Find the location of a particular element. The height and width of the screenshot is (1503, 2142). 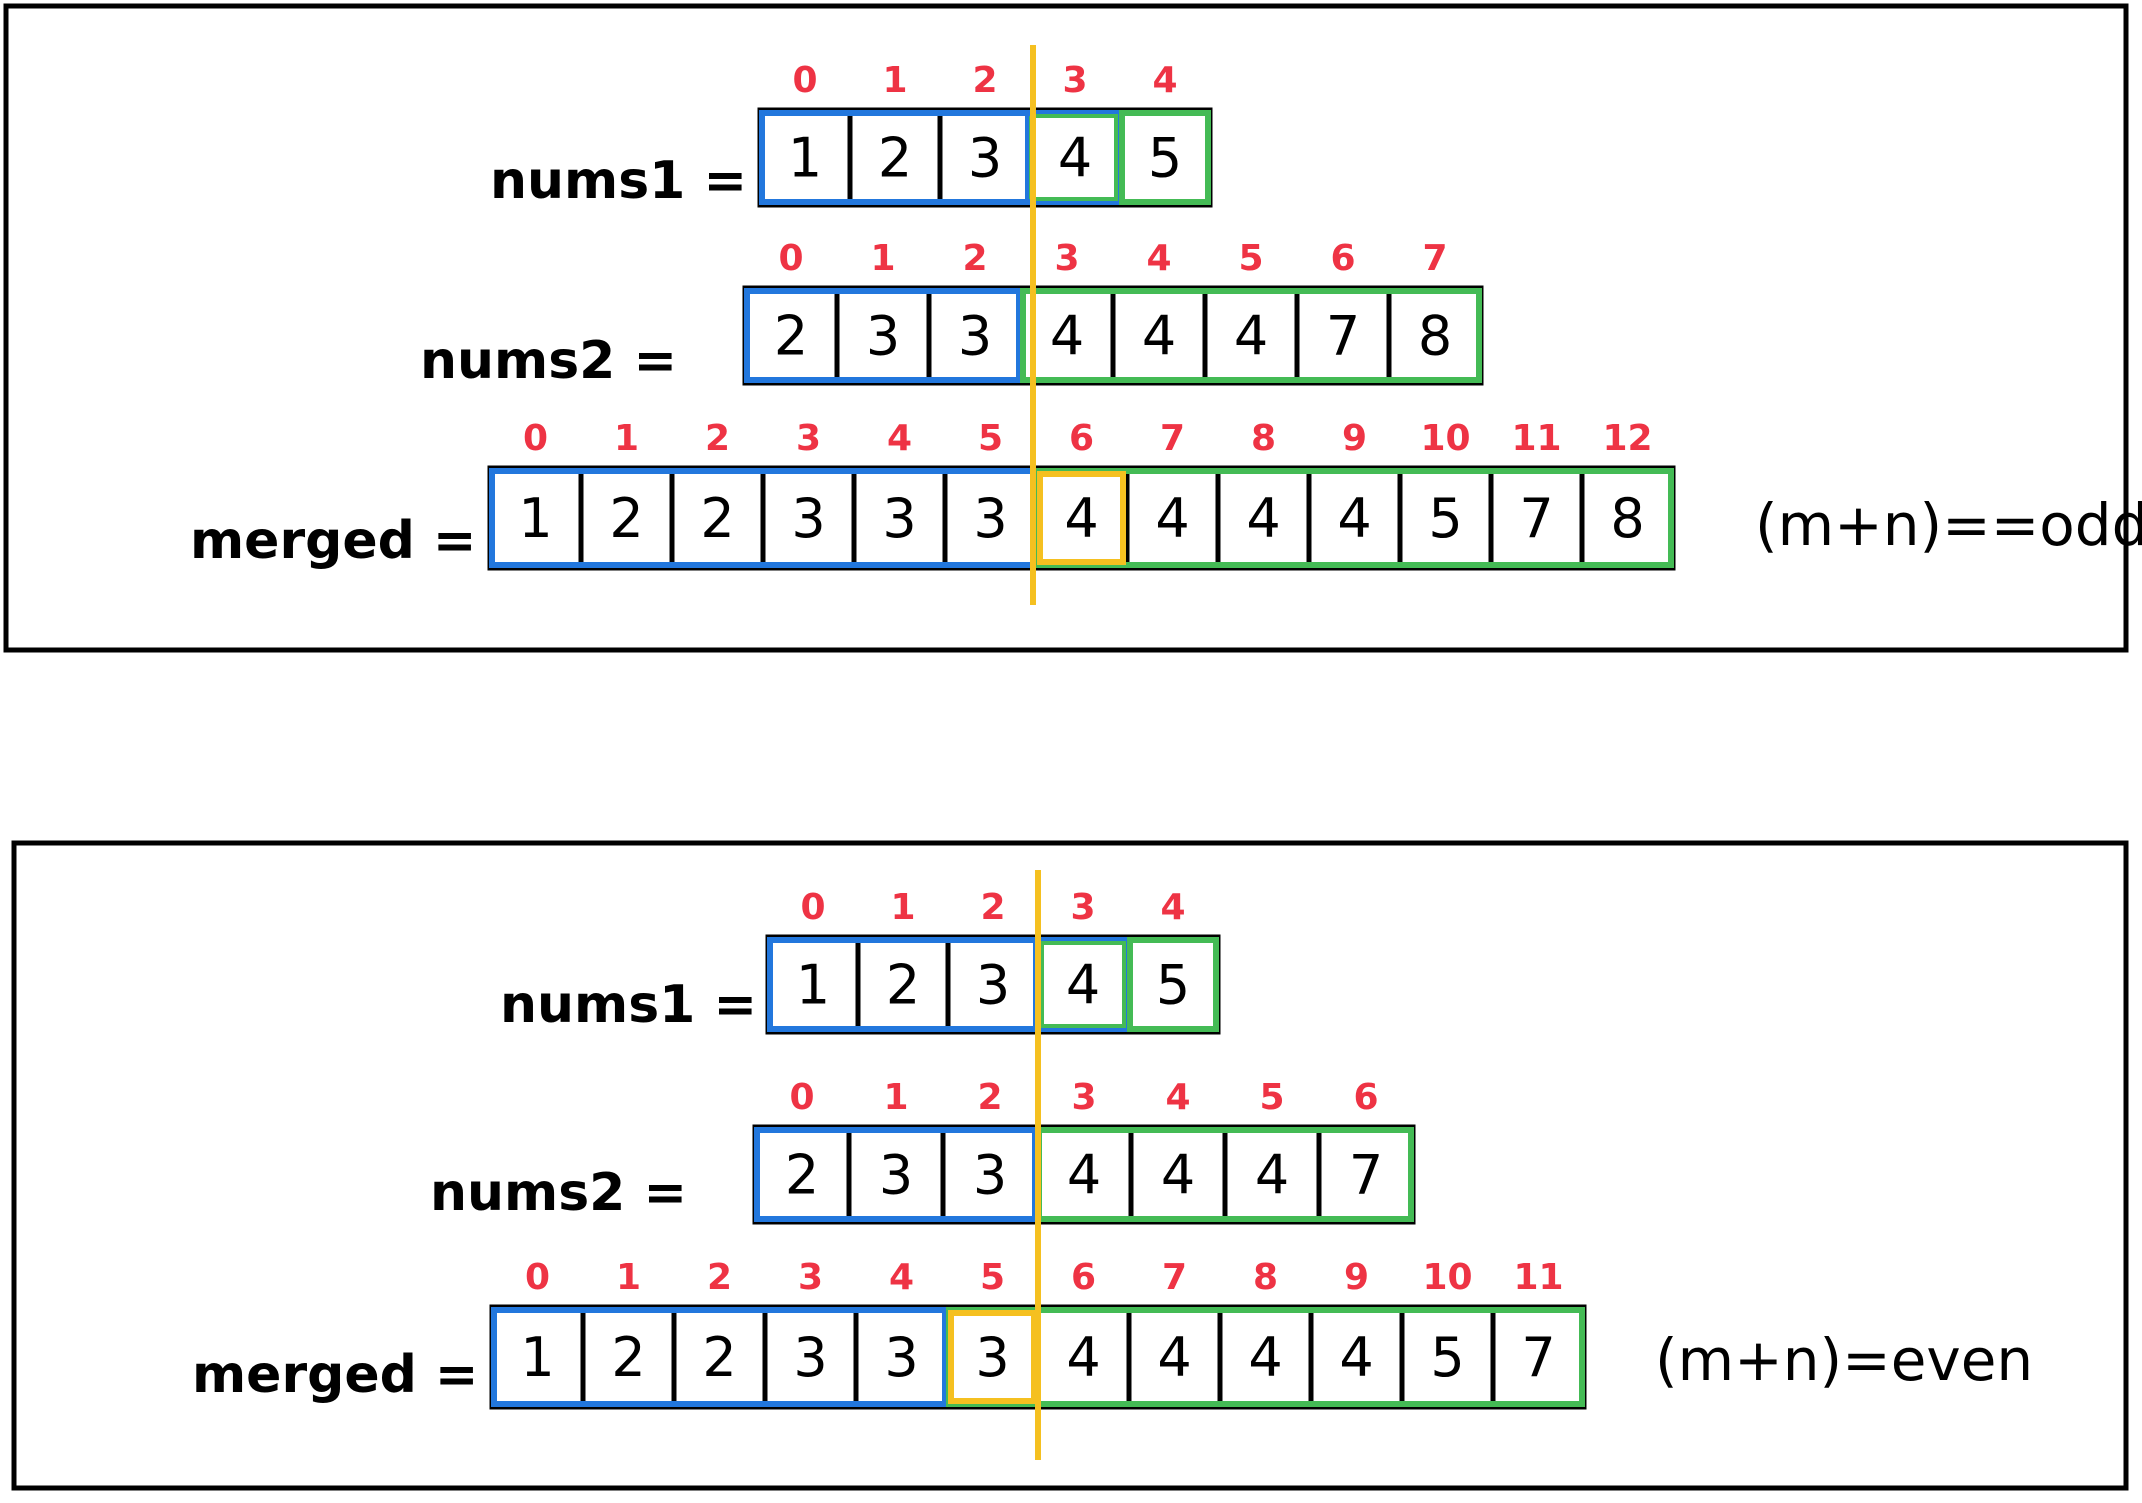

nums1-label: nums1 = is located at coordinates (618, 181).